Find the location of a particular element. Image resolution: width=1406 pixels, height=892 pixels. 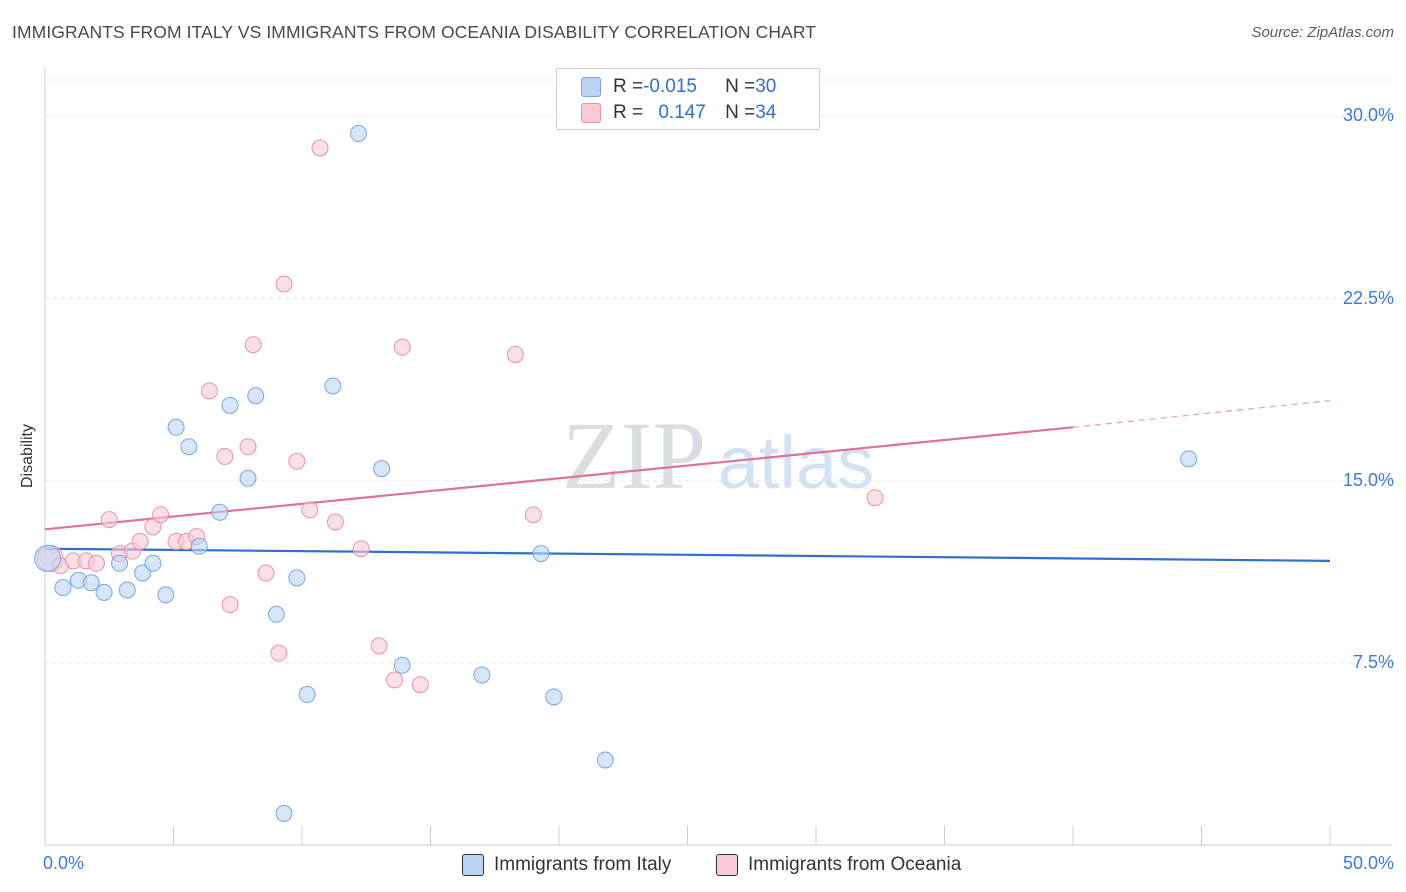

series-legend-oceania: Immigrants from Oceania is located at coordinates (838, 865).